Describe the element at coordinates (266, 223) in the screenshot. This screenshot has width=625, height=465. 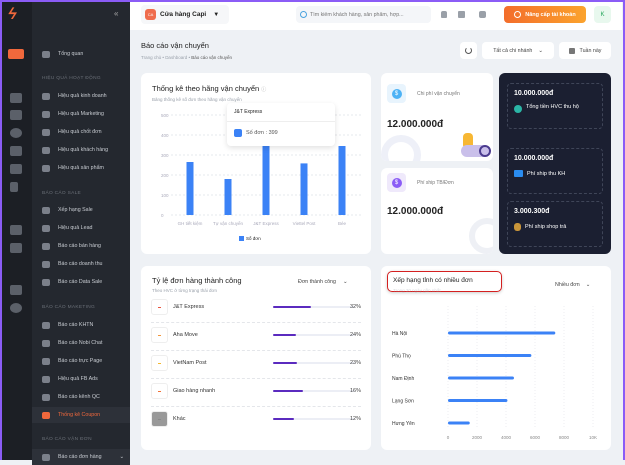
I see `x-tick-label: J&T Express` at that location.